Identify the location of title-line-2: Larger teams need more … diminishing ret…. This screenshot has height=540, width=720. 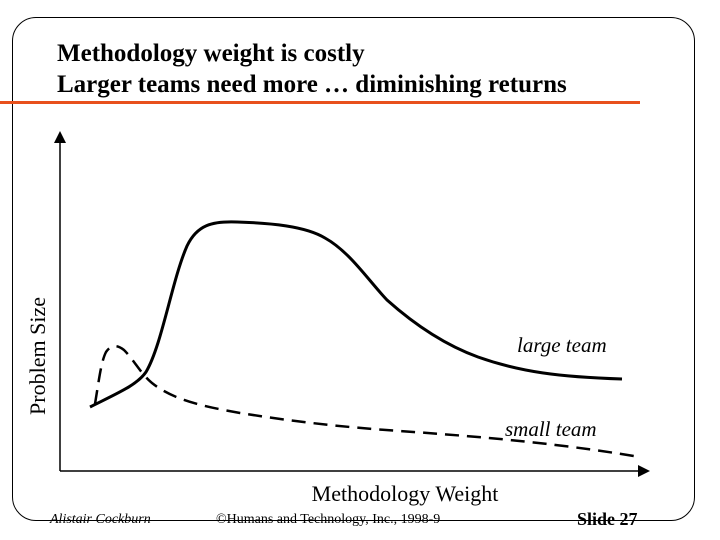
(312, 84).